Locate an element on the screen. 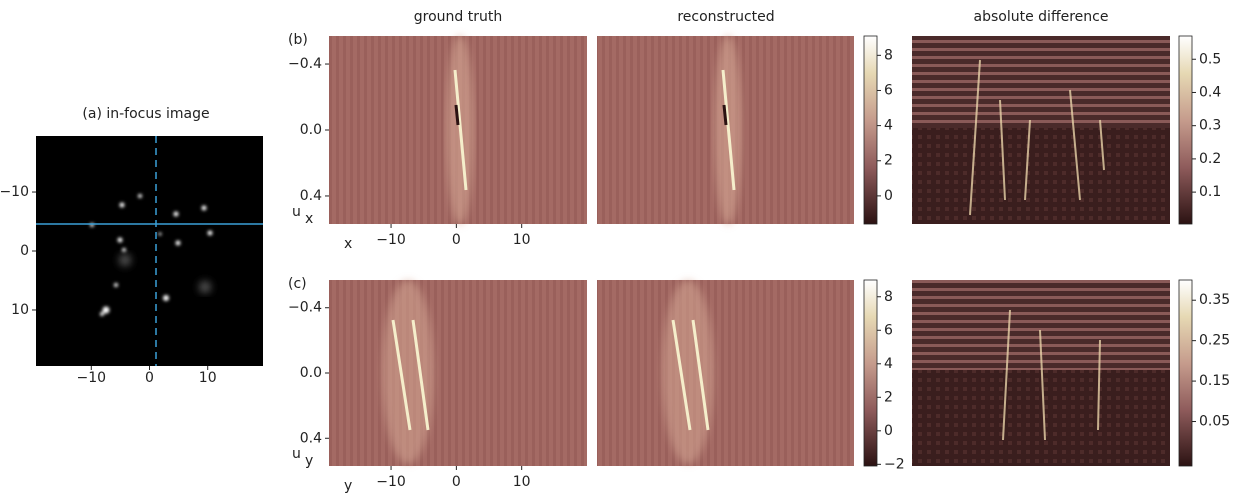 This screenshot has width=1239, height=493. y-tick-label: 0 is located at coordinates (24, 251).